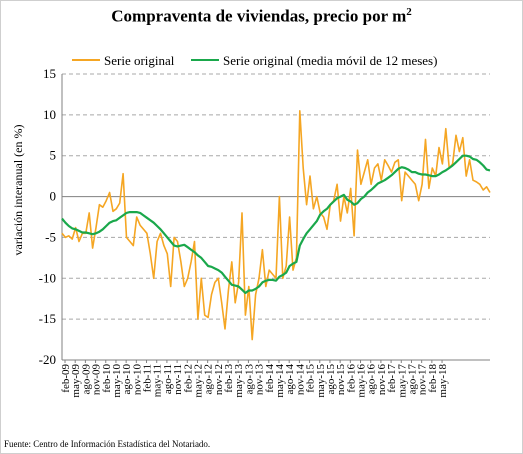 The width and height of the screenshot is (523, 454). Describe the element at coordinates (362, 381) in the screenshot. I see `x-tick-label: may-16` at that location.